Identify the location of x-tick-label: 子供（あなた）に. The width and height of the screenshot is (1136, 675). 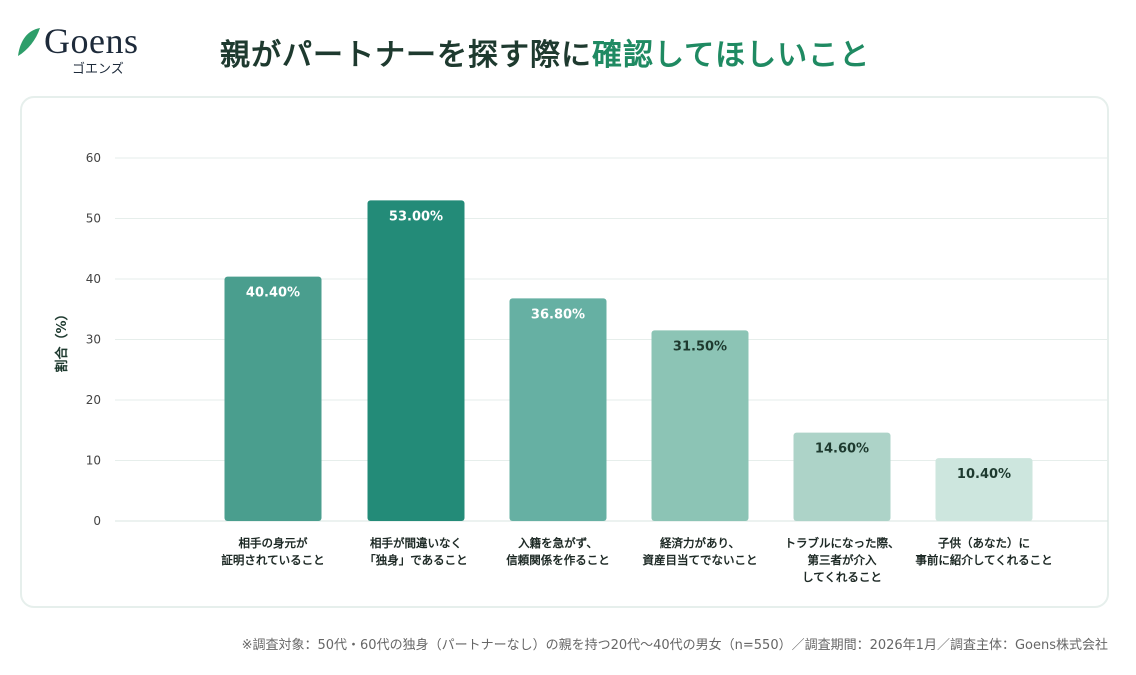
(984, 543).